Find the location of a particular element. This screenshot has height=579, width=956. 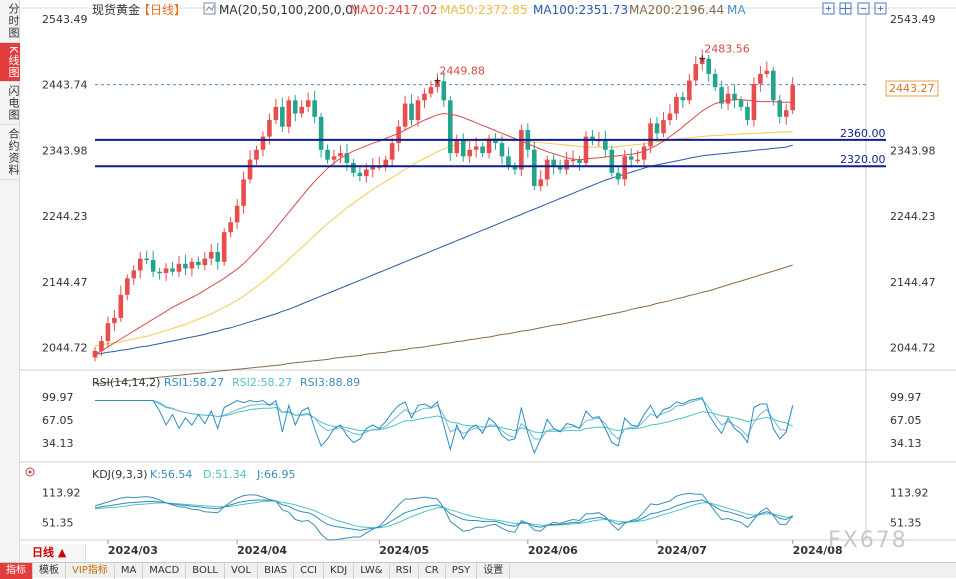

ma-chart-icon is located at coordinates (210, 8).